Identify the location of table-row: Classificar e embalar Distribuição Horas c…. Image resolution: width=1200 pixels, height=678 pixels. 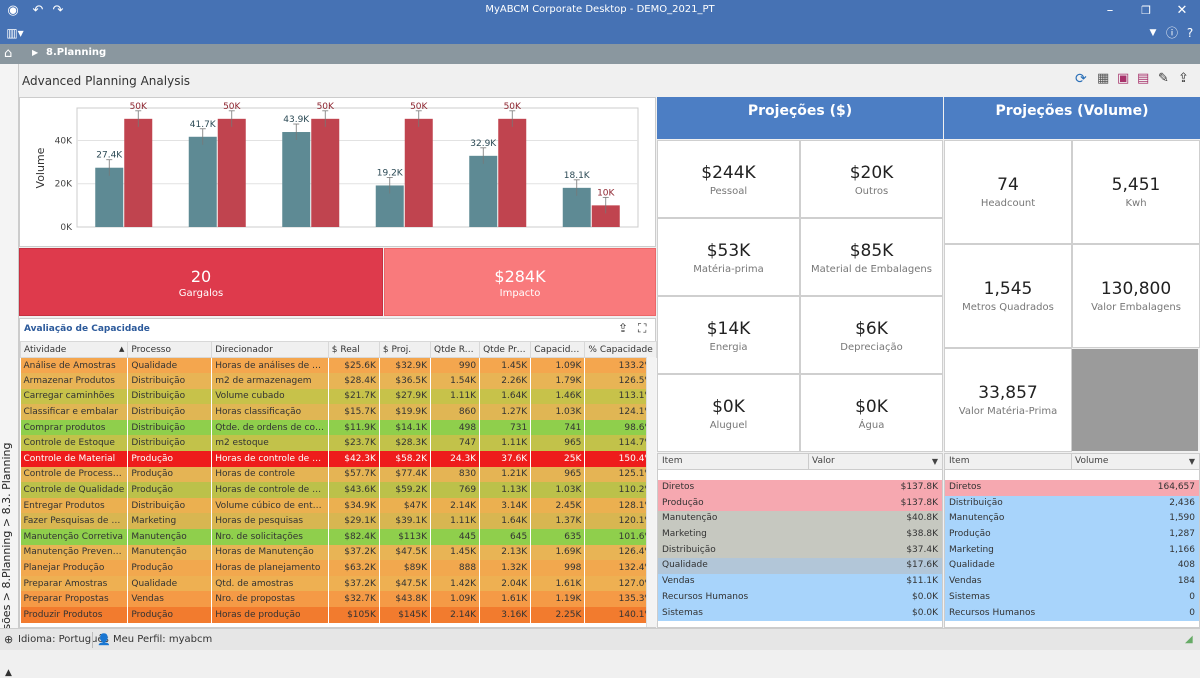
(338, 412).